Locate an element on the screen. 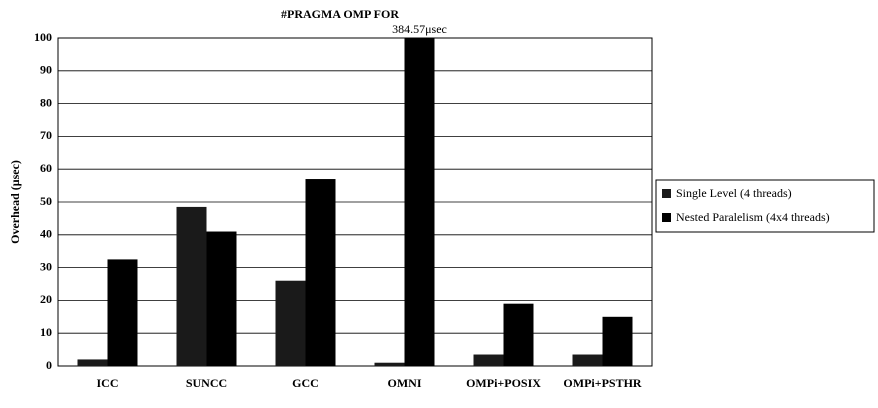 The height and width of the screenshot is (408, 878). y-tick-label: 0 is located at coordinates (49, 365).